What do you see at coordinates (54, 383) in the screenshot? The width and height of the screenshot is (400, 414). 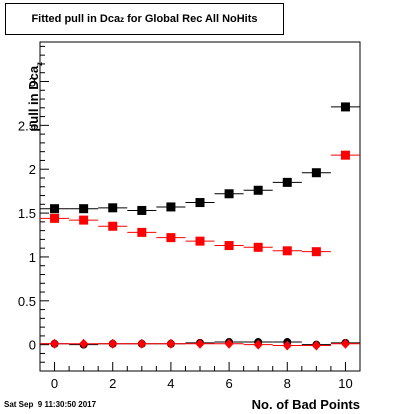 I see `x-tick-label: 0` at bounding box center [54, 383].